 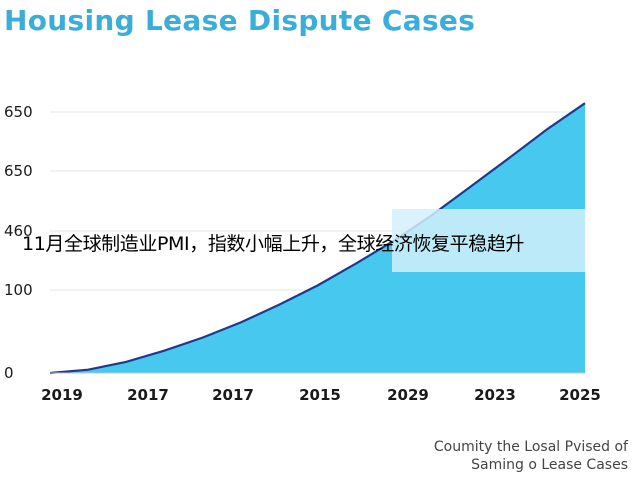 I want to click on x-tick-label: 2029, so click(x=408, y=395).